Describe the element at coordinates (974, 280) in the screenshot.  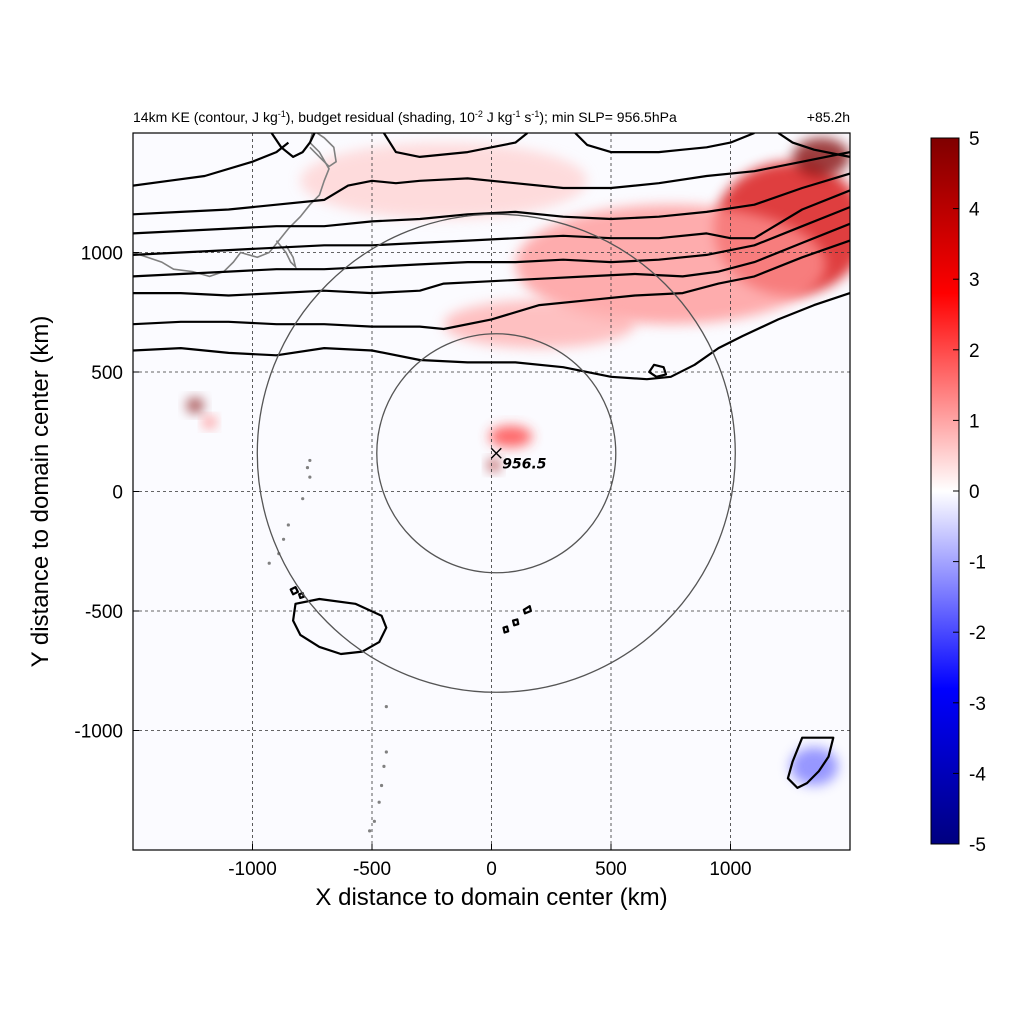
I see `colorbar-tick-label: 3` at that location.